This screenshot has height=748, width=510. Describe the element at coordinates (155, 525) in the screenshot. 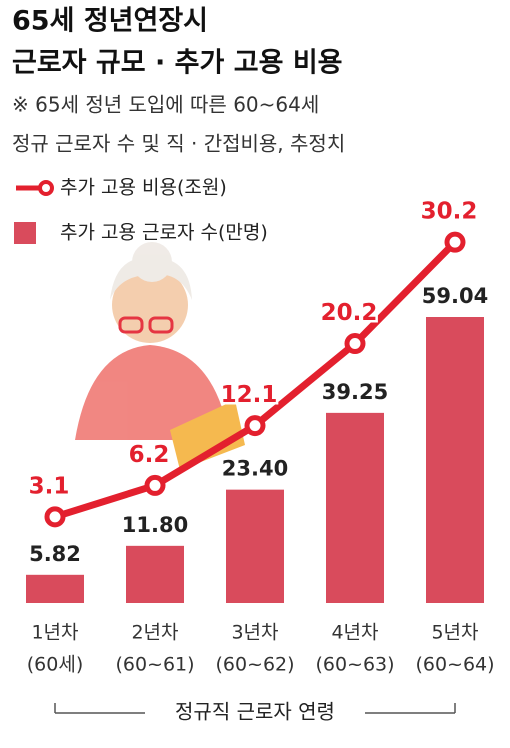

I see `bar-value-label: 11.80` at that location.